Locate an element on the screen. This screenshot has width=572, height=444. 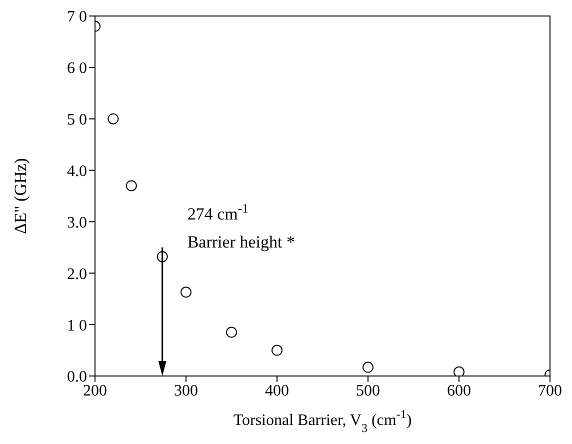
annotation: 274 cm$^{-1}$ is located at coordinates (217, 212).